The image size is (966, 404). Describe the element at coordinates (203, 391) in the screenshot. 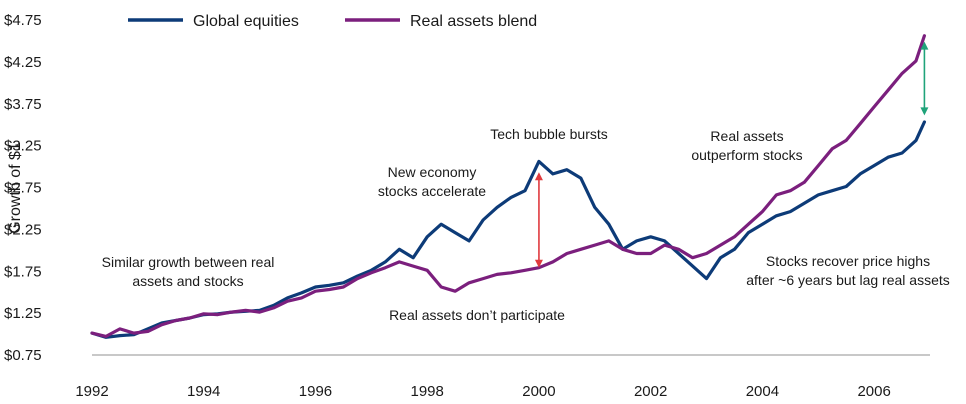

I see `x-tick-label: 1994` at that location.